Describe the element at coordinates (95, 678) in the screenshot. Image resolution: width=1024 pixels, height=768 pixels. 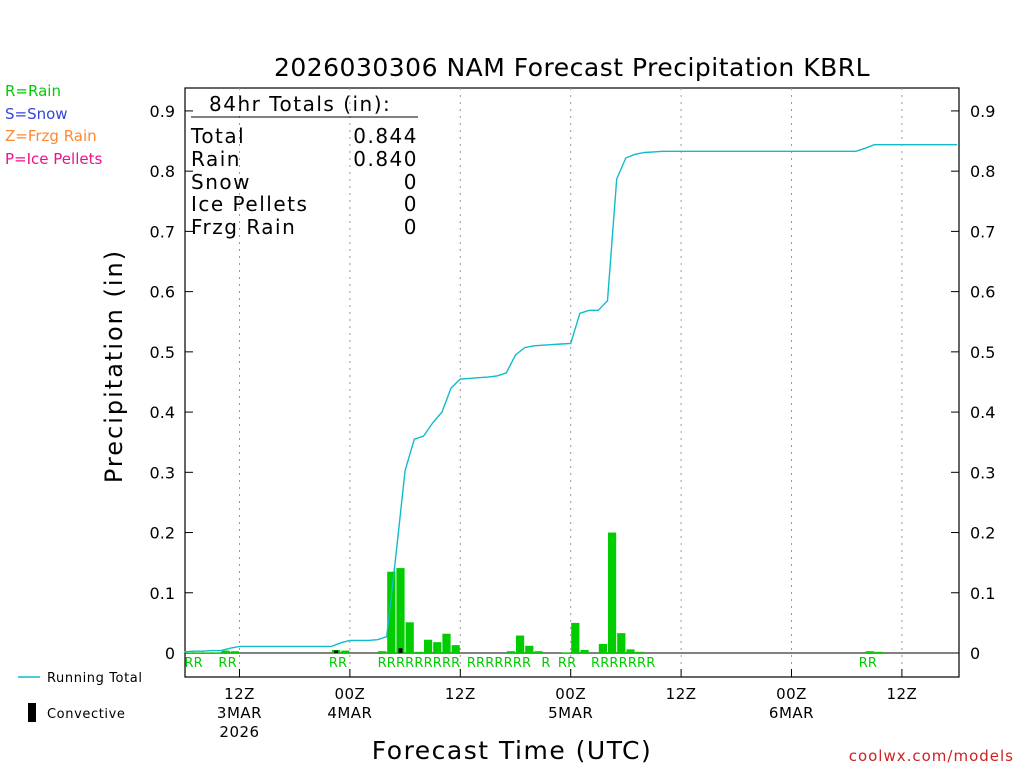
I see `running-total-legend-label: Running Total` at that location.